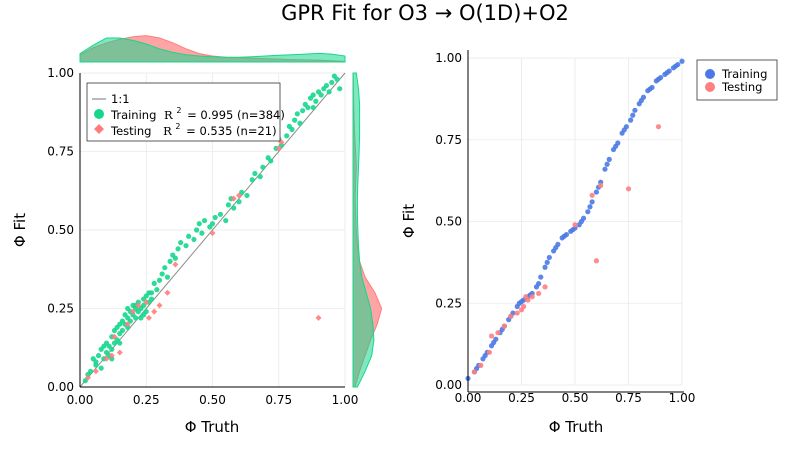 The image size is (800, 450). Describe the element at coordinates (20, 230) in the screenshot. I see `left-y-axis-label: Φ Fit` at that location.